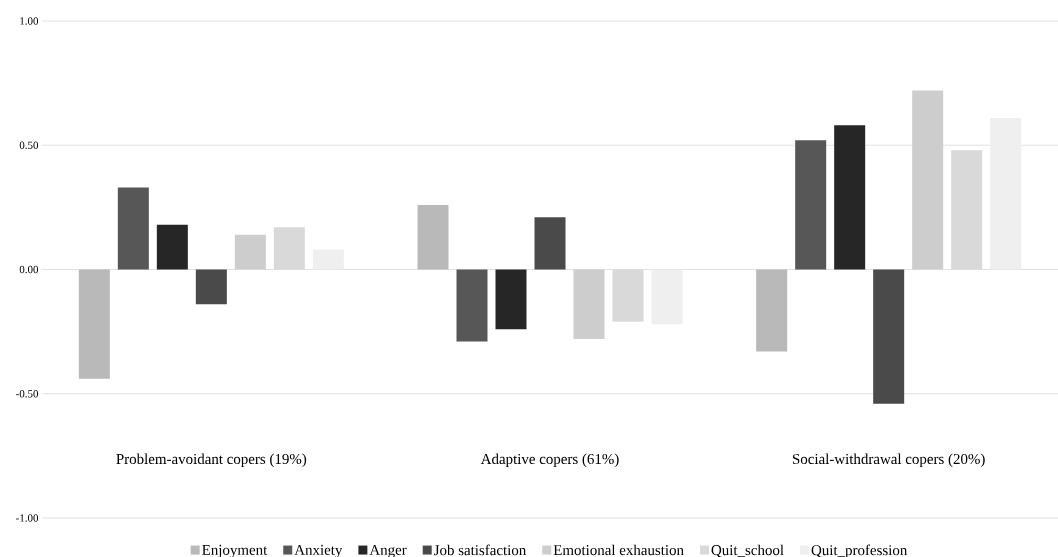 This screenshot has height=557, width=1058. What do you see at coordinates (235, 550) in the screenshot?
I see `legend-label: Enjoyment` at bounding box center [235, 550].